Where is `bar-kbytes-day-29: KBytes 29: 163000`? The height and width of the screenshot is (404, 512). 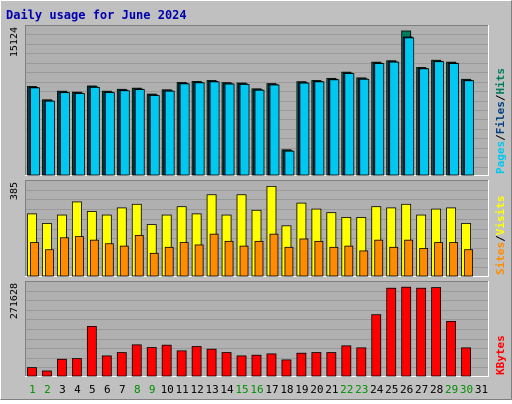 bar-kbytes-day-29: KBytes 29: 163000 is located at coordinates (451, 348).